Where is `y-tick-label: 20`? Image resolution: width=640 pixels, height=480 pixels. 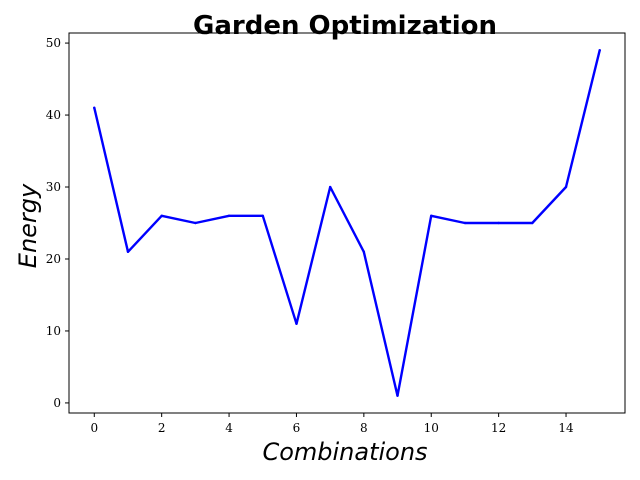 y-tick-label: 20 is located at coordinates (53, 259).